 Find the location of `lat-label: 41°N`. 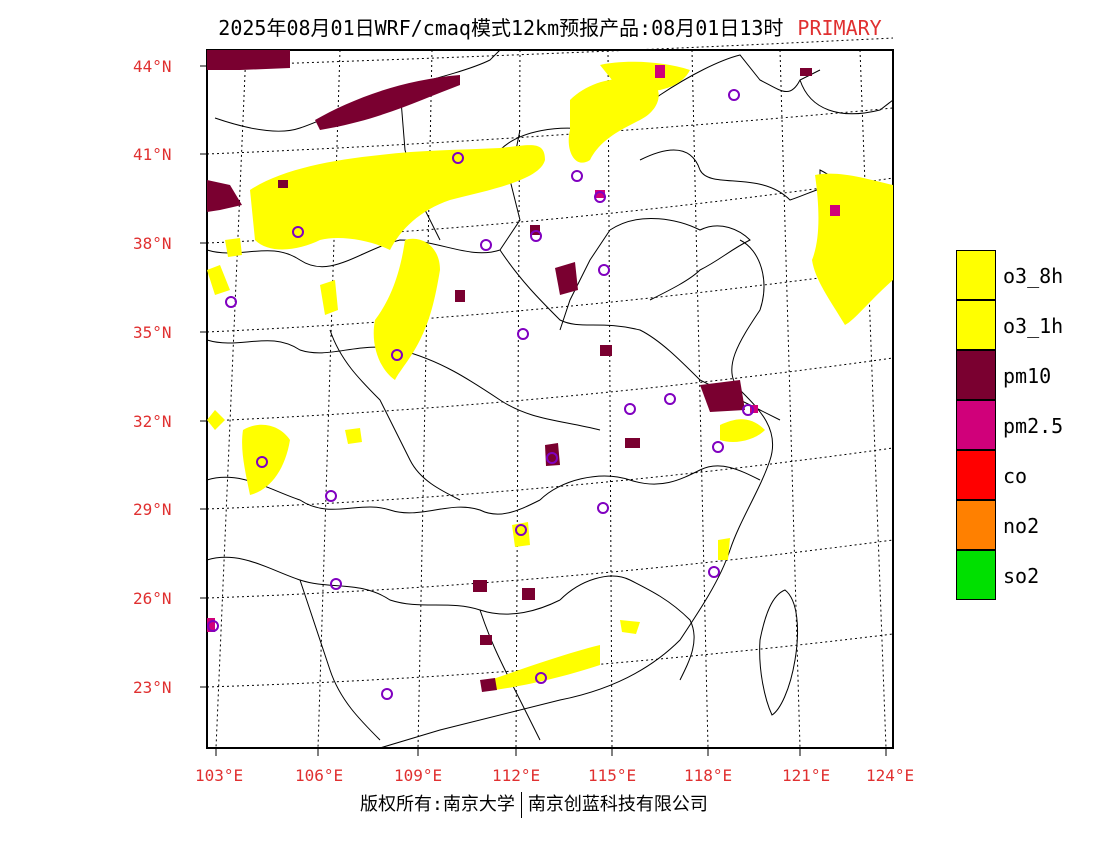

lat-label: 41°N is located at coordinates (152, 154).